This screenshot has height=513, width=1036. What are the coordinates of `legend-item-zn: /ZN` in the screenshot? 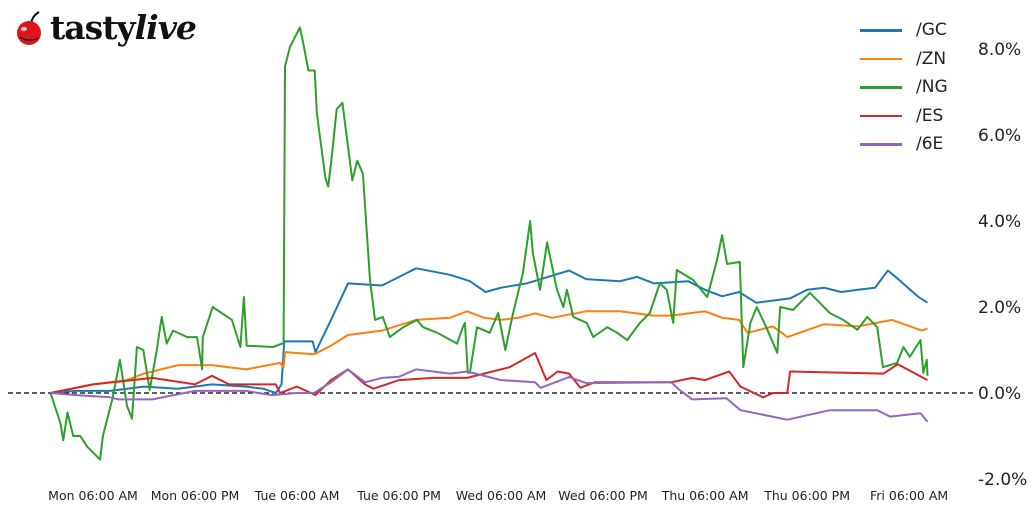 It's located at (904, 59).